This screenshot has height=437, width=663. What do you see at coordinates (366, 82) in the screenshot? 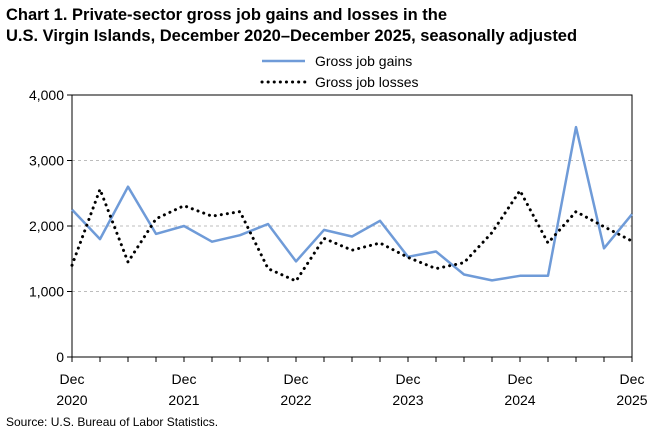
I see `legend-label-gross-job-losses: Gross job losses` at bounding box center [366, 82].